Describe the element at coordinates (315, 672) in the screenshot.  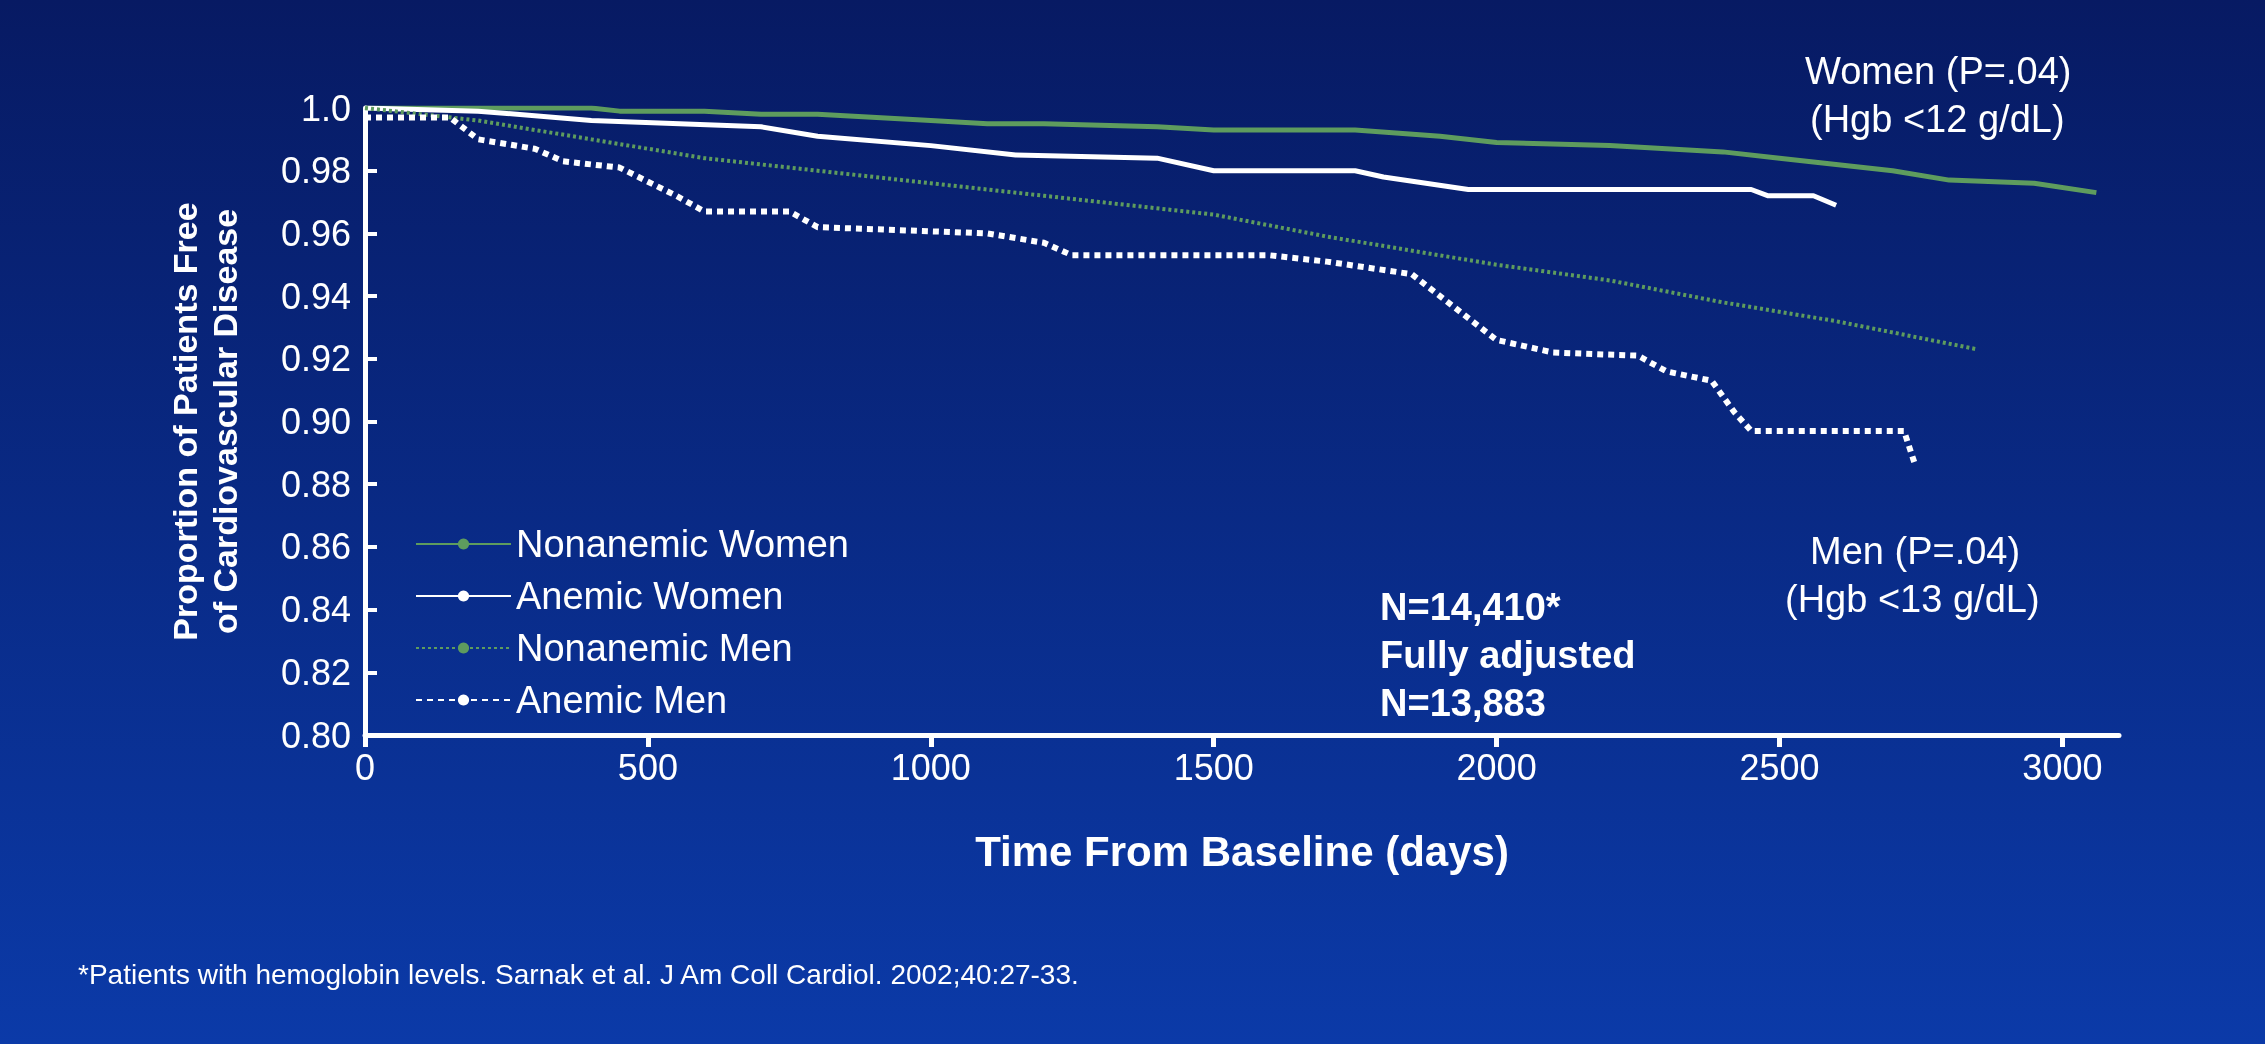
I see `y-tick-label: 0.82` at that location.